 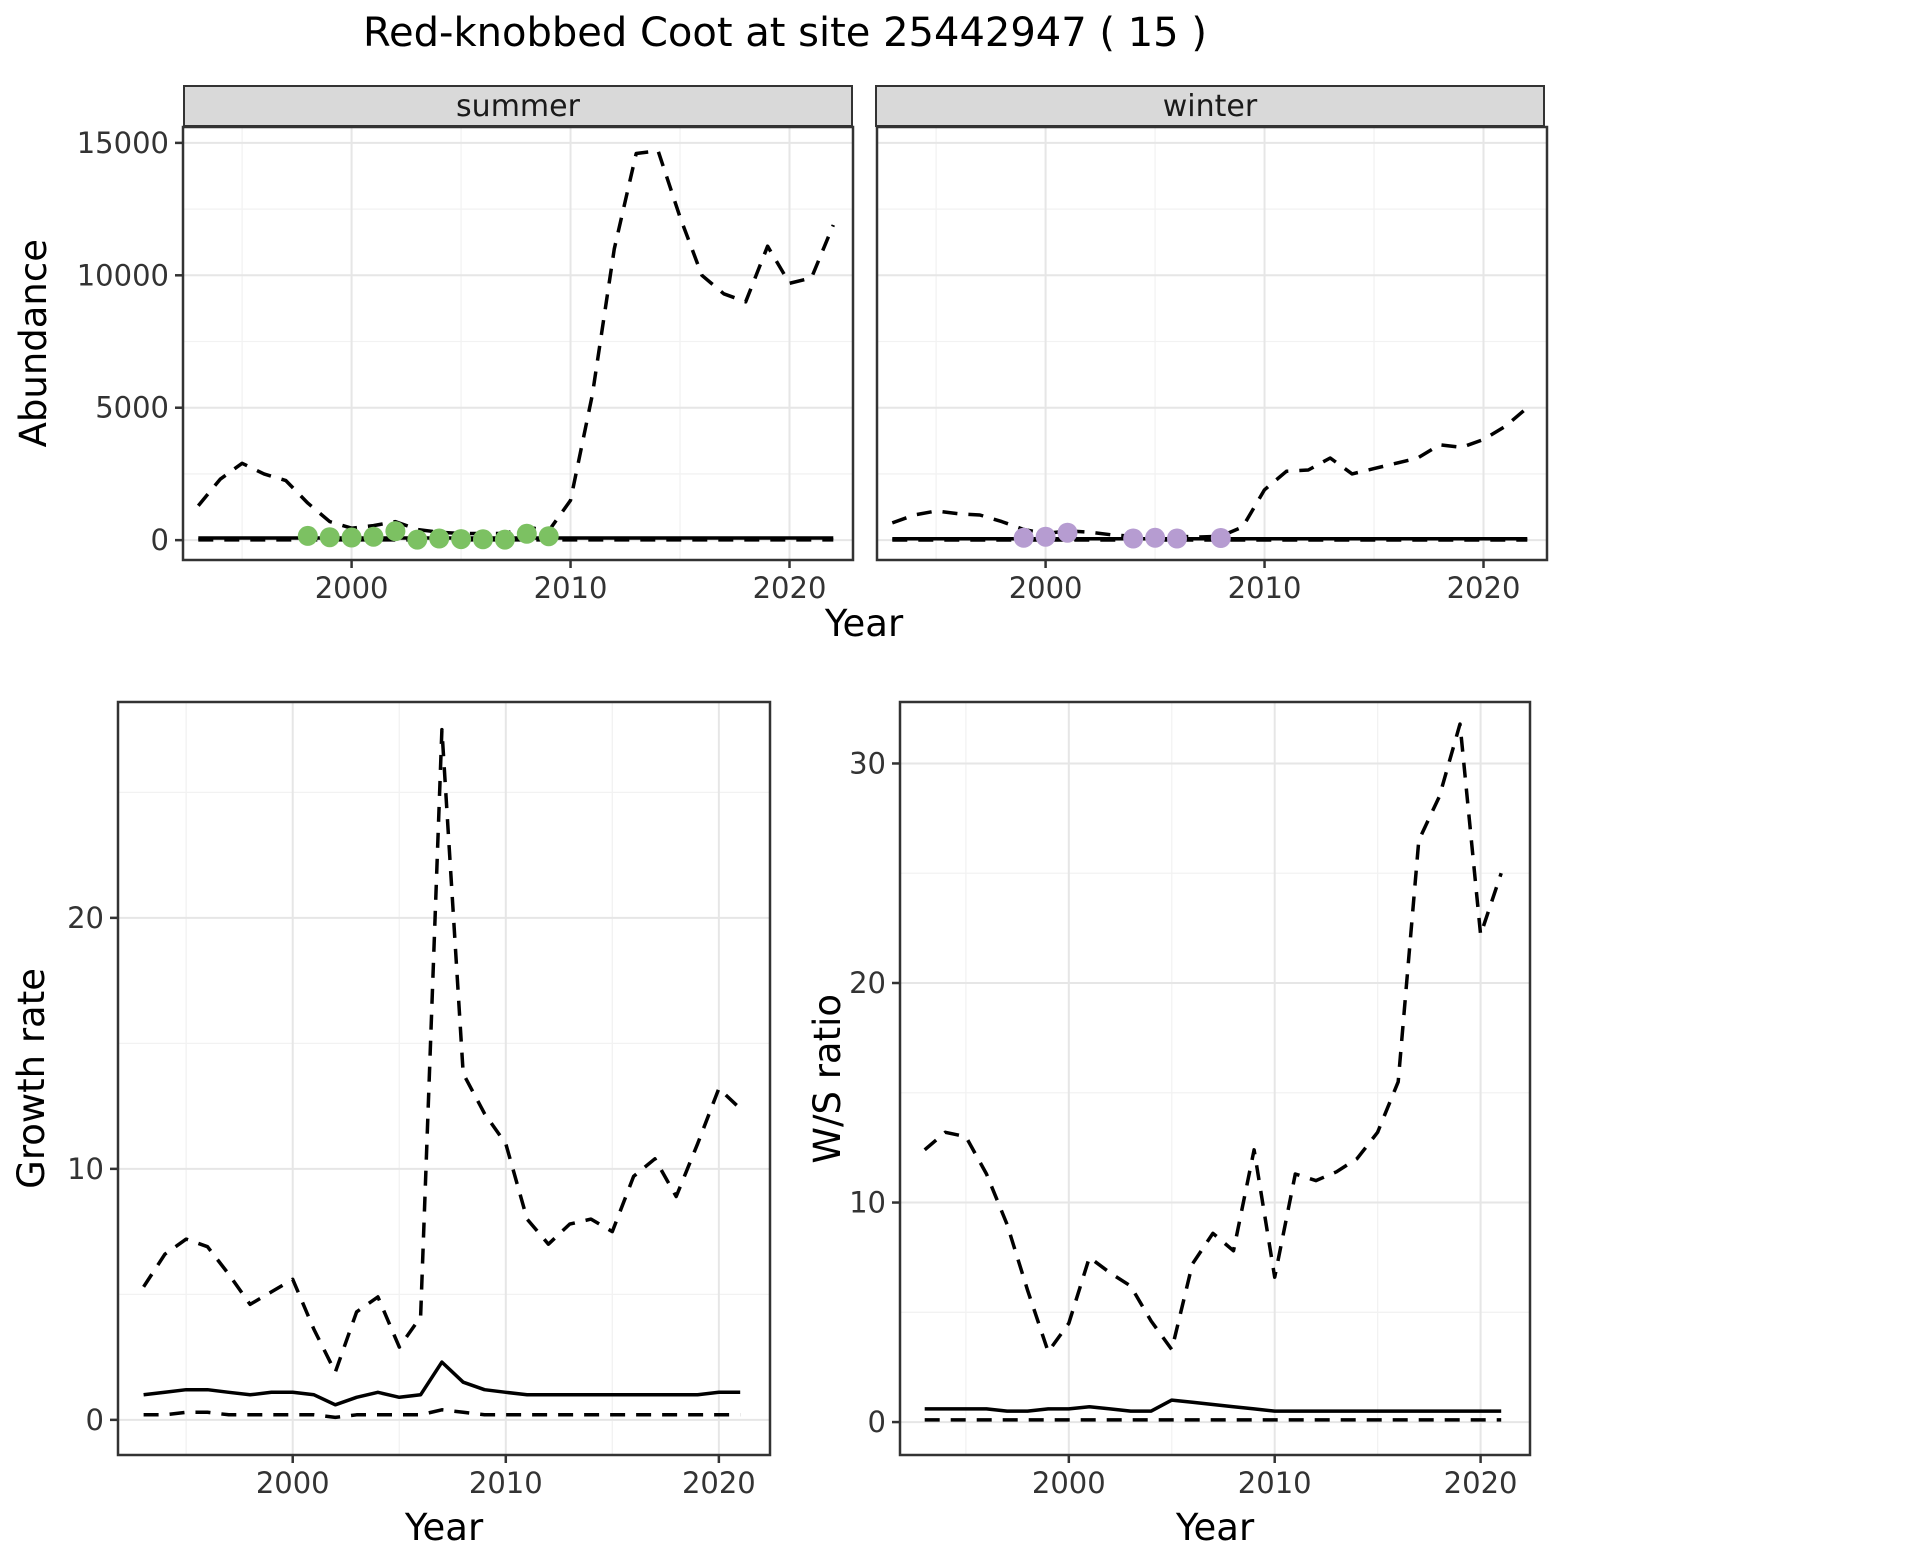 I want to click on figure-title: Red-knobbed Coot at site 25442947 ( 15 ), so click(x=785, y=33).